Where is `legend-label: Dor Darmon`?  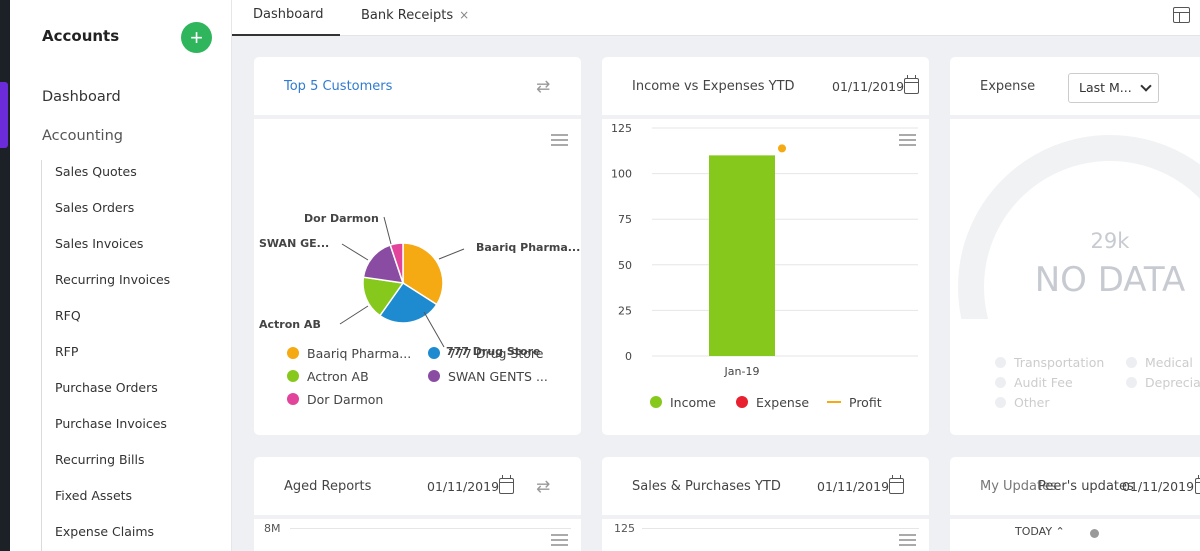
legend-label: Dor Darmon is located at coordinates (345, 399).